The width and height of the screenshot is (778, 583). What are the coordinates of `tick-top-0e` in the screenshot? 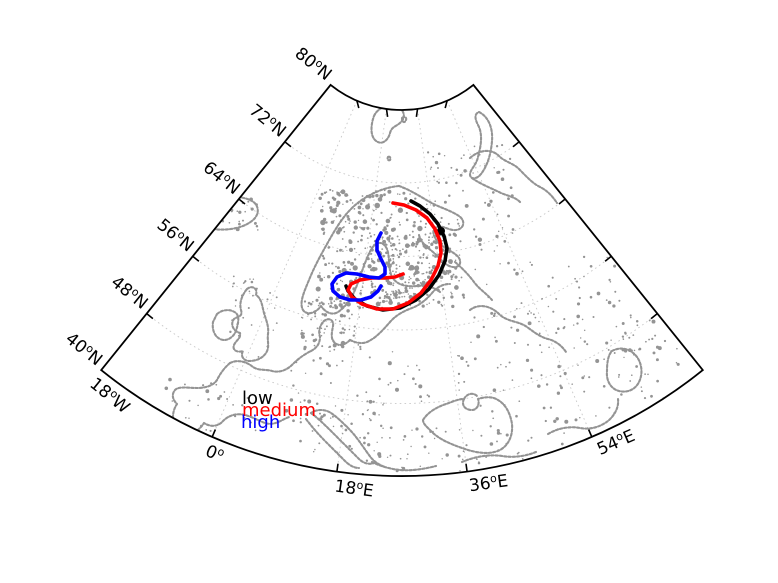 It's located at (358, 104).